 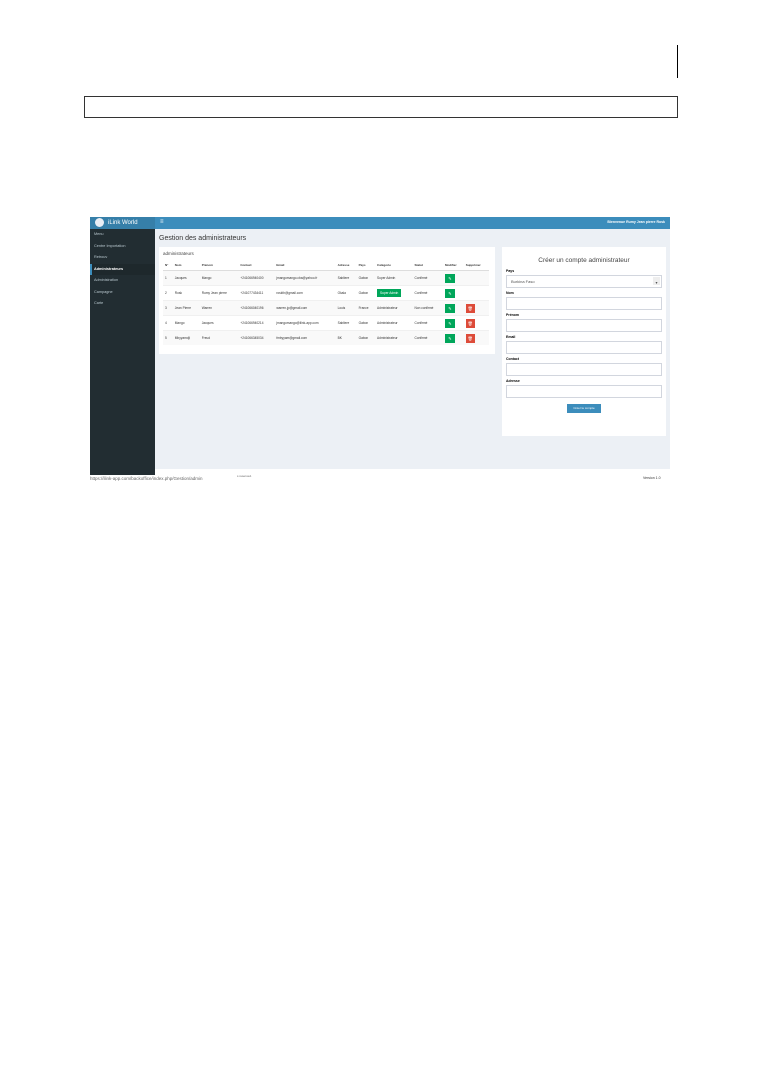 What do you see at coordinates (256, 278) in the screenshot?
I see `table-cell: +241066940400` at bounding box center [256, 278].